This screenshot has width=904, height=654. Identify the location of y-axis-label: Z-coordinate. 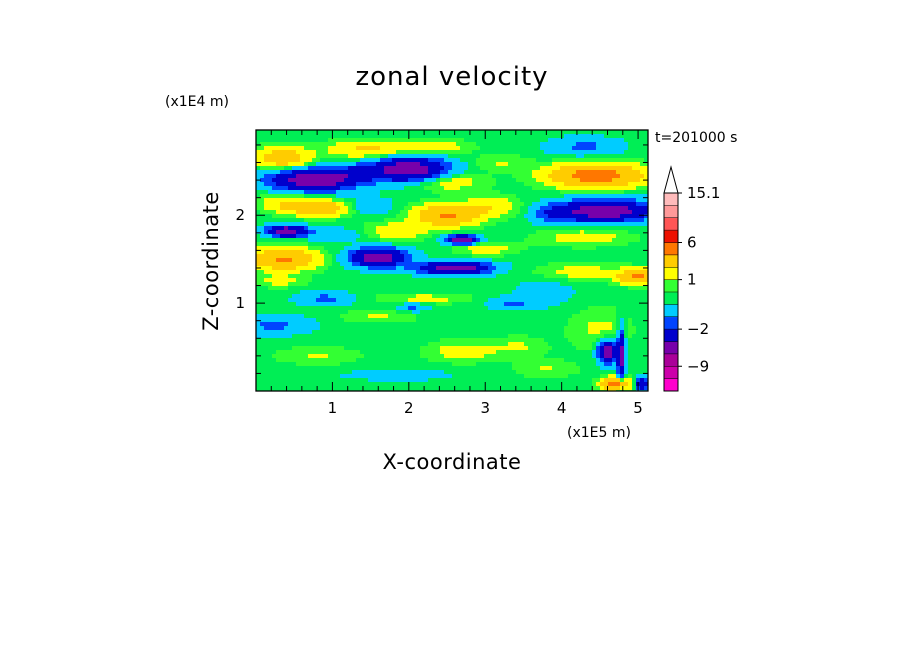
(211, 261).